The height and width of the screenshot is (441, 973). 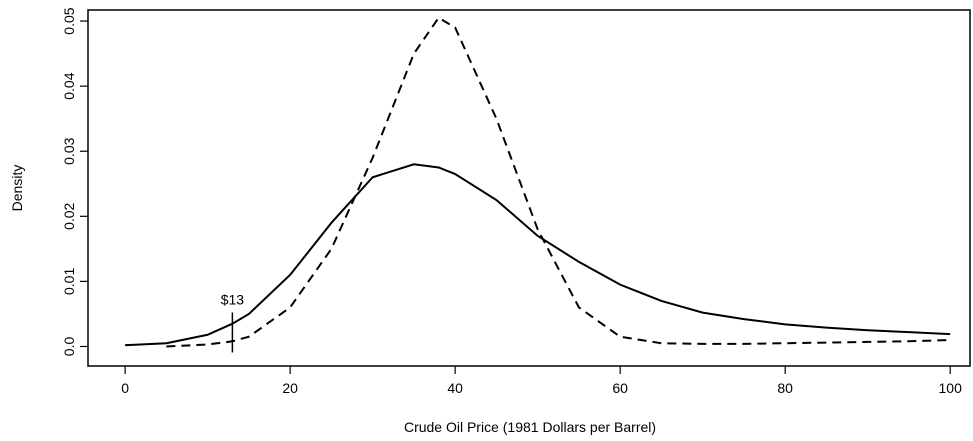 What do you see at coordinates (69, 347) in the screenshot?
I see `y-tick-label: 0.0` at bounding box center [69, 347].